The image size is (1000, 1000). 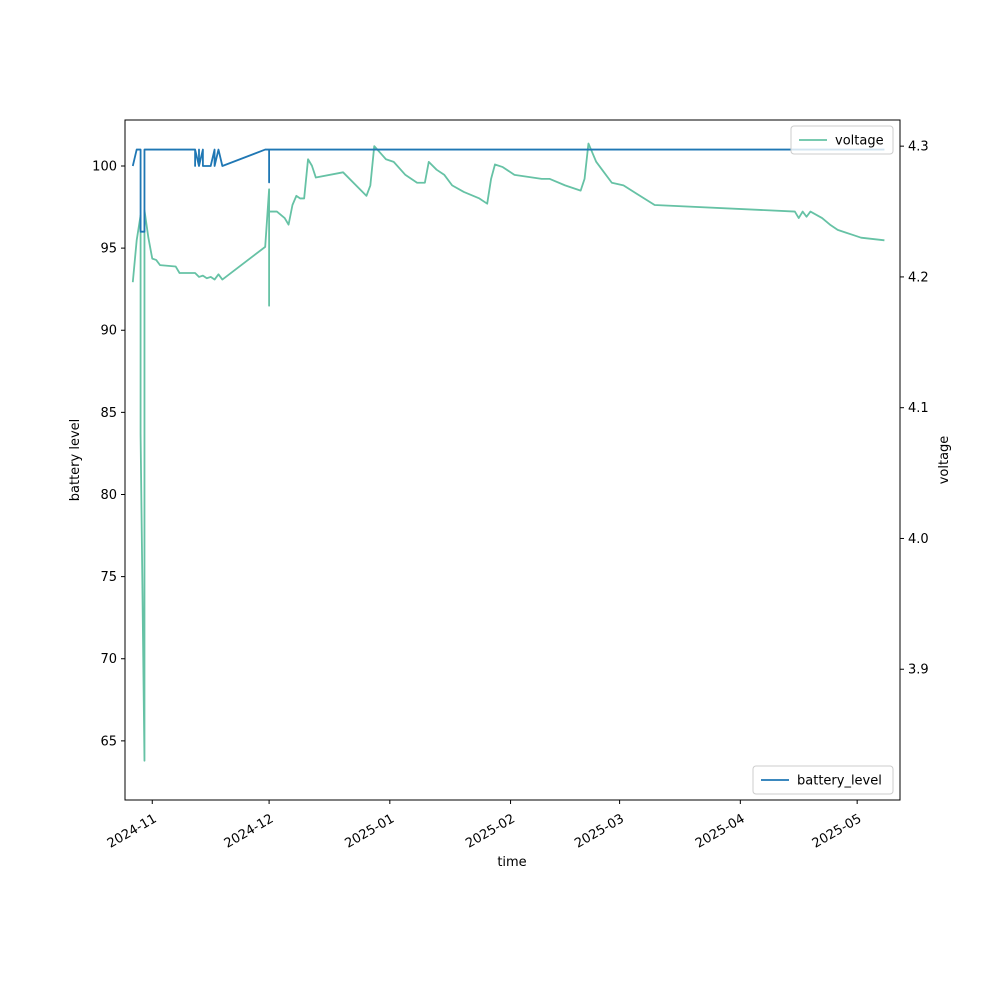 What do you see at coordinates (918, 277) in the screenshot?
I see `right-y-tick-label: 4.2` at bounding box center [918, 277].